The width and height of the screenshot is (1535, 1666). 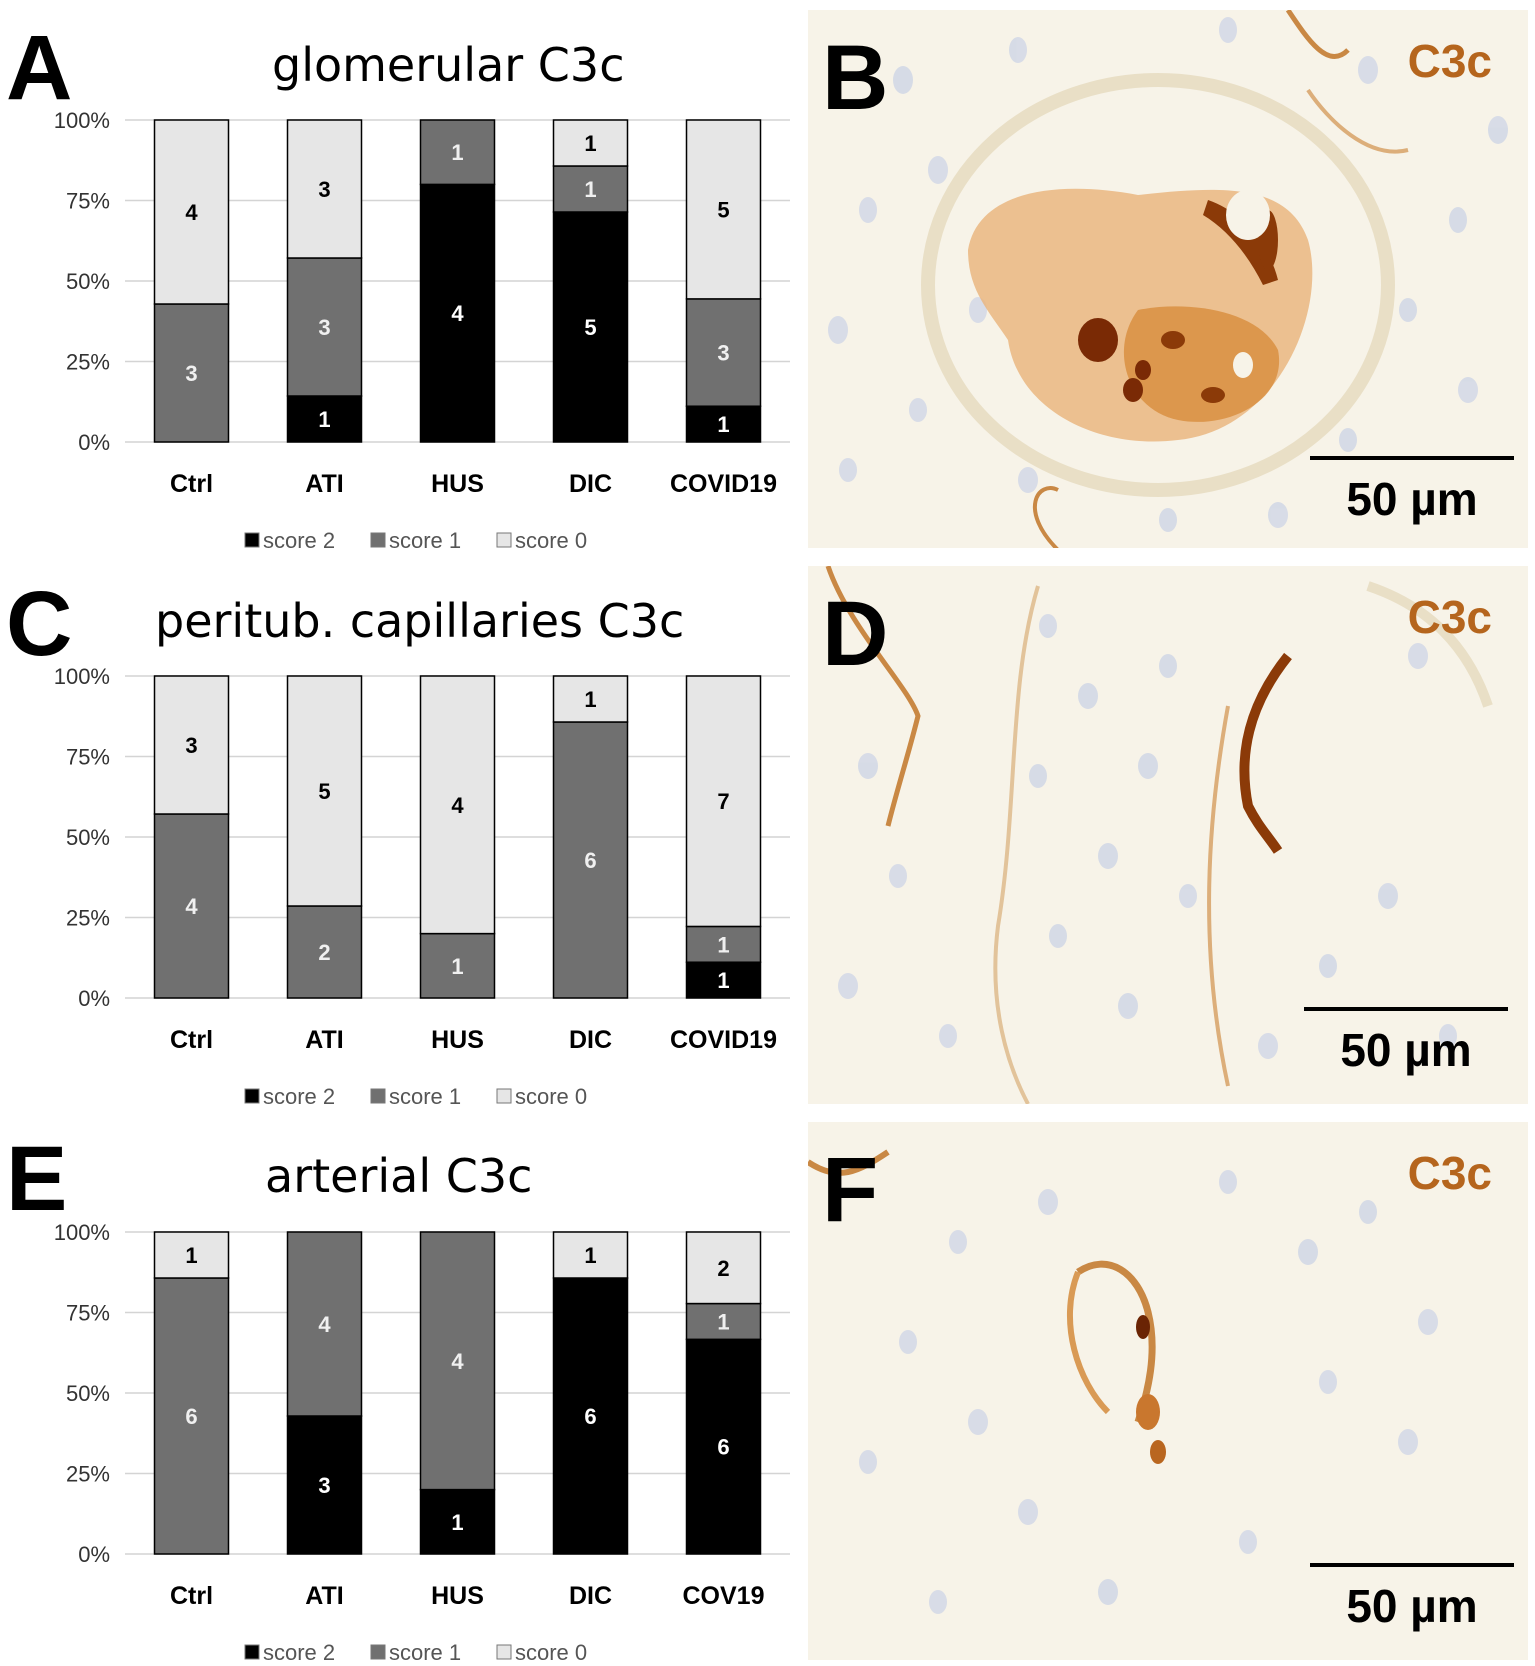 I want to click on chart-title-arterial: arterial C3c, so click(x=399, y=1176).